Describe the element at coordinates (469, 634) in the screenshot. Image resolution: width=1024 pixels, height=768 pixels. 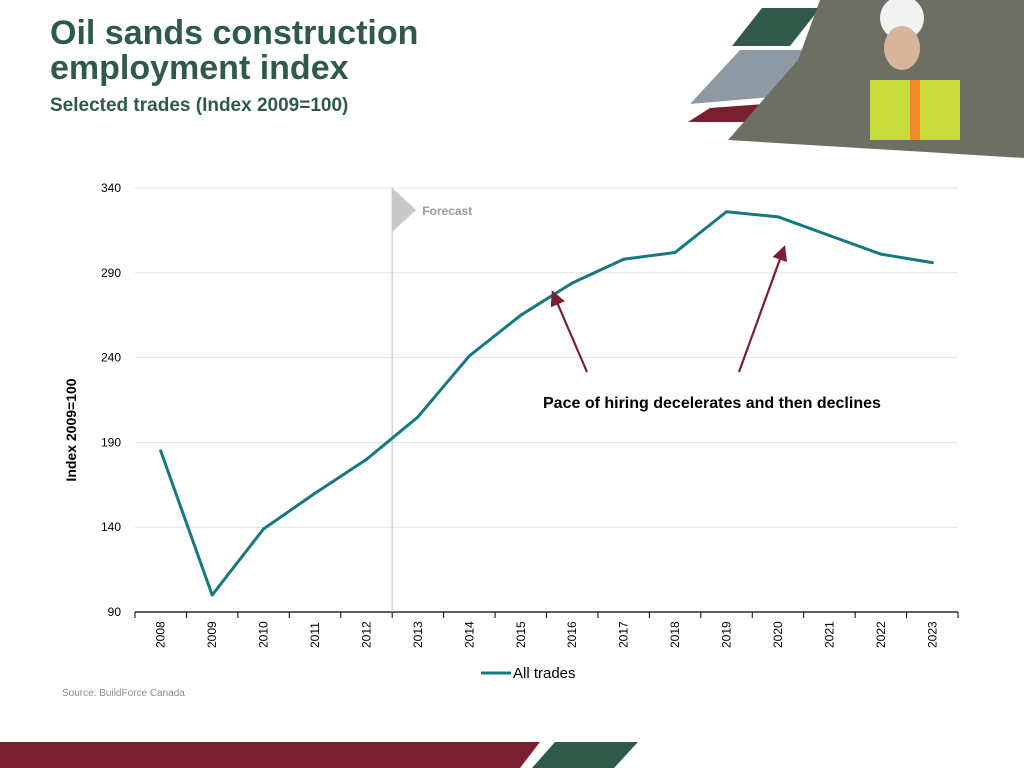
I see `x-tick-label: 2014` at that location.